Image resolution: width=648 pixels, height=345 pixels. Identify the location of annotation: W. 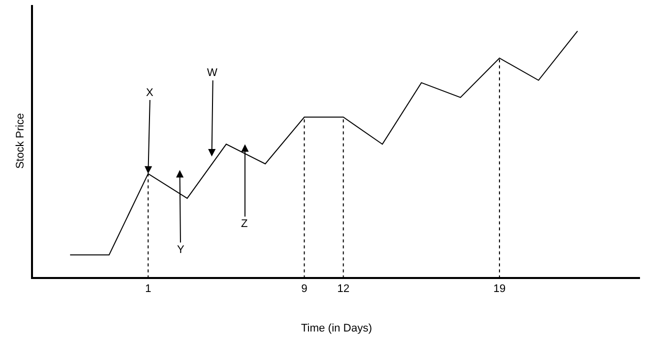
(212, 73).